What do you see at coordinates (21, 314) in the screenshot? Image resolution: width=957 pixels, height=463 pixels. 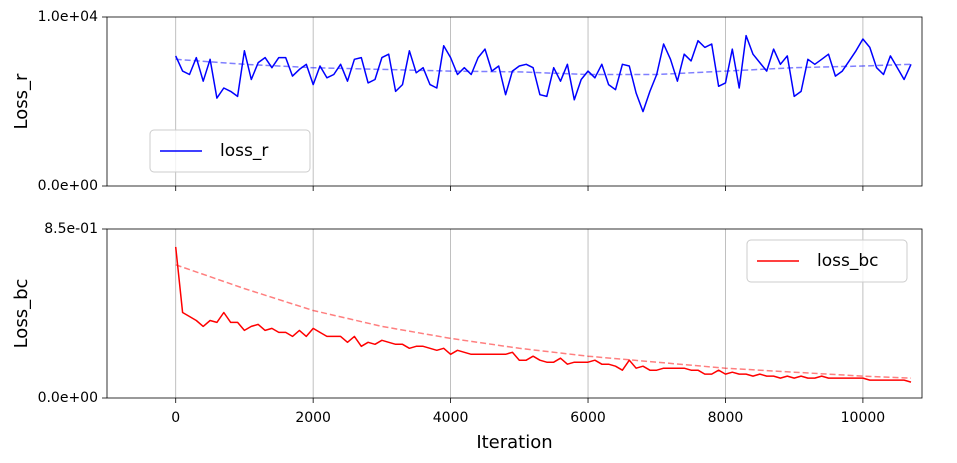 I see `y-axis-label: Loss_bc` at bounding box center [21, 314].